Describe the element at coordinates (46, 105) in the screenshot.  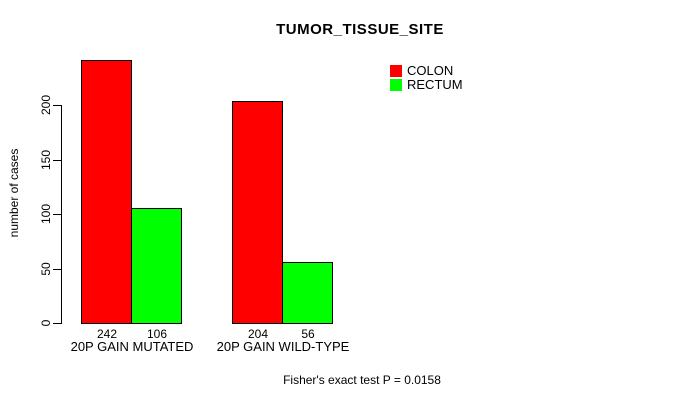
I see `y-tick-label: 200` at that location.